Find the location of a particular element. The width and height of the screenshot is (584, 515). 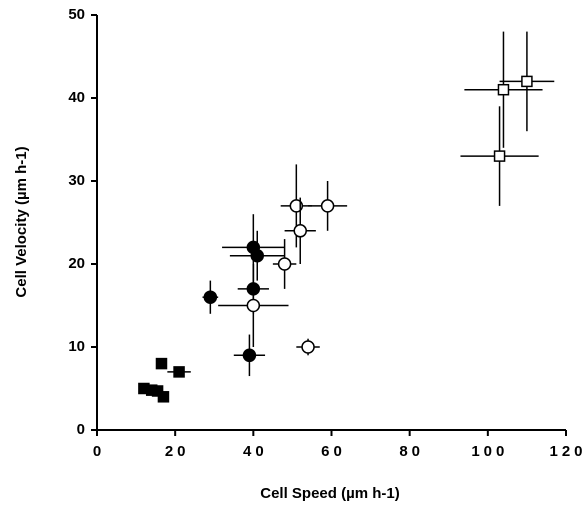

x-axis-label: Cell Speed (µm h-1) is located at coordinates (330, 493).